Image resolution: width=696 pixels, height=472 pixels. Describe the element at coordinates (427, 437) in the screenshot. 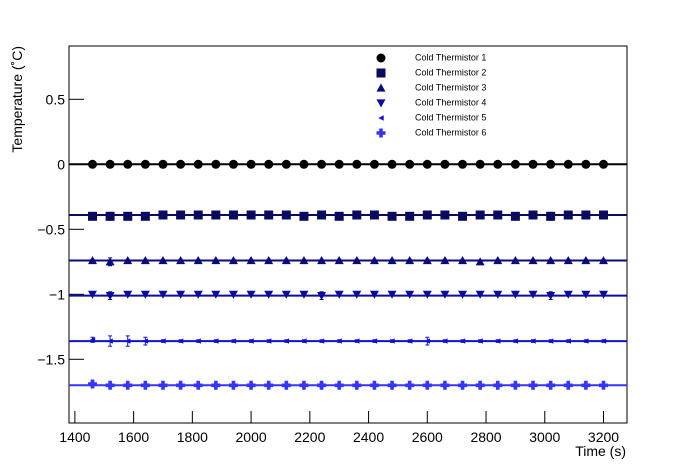

I see `x-tick-label: 2600` at that location.